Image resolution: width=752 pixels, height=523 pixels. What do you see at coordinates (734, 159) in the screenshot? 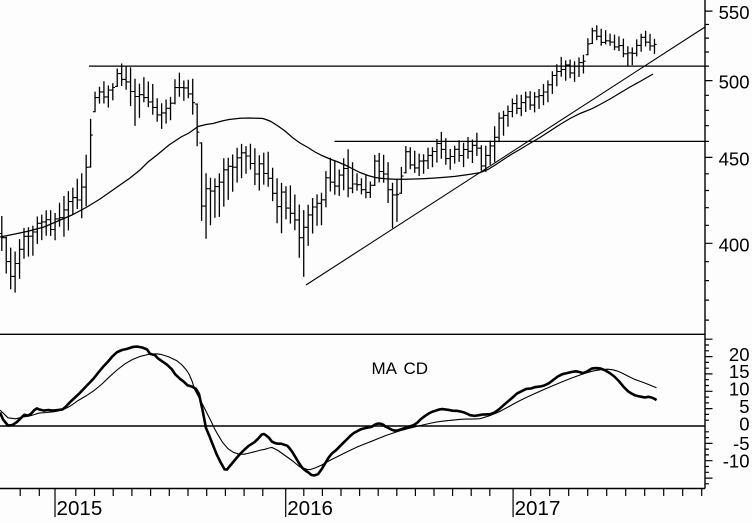
I see `svg-text: 450` at bounding box center [734, 159].